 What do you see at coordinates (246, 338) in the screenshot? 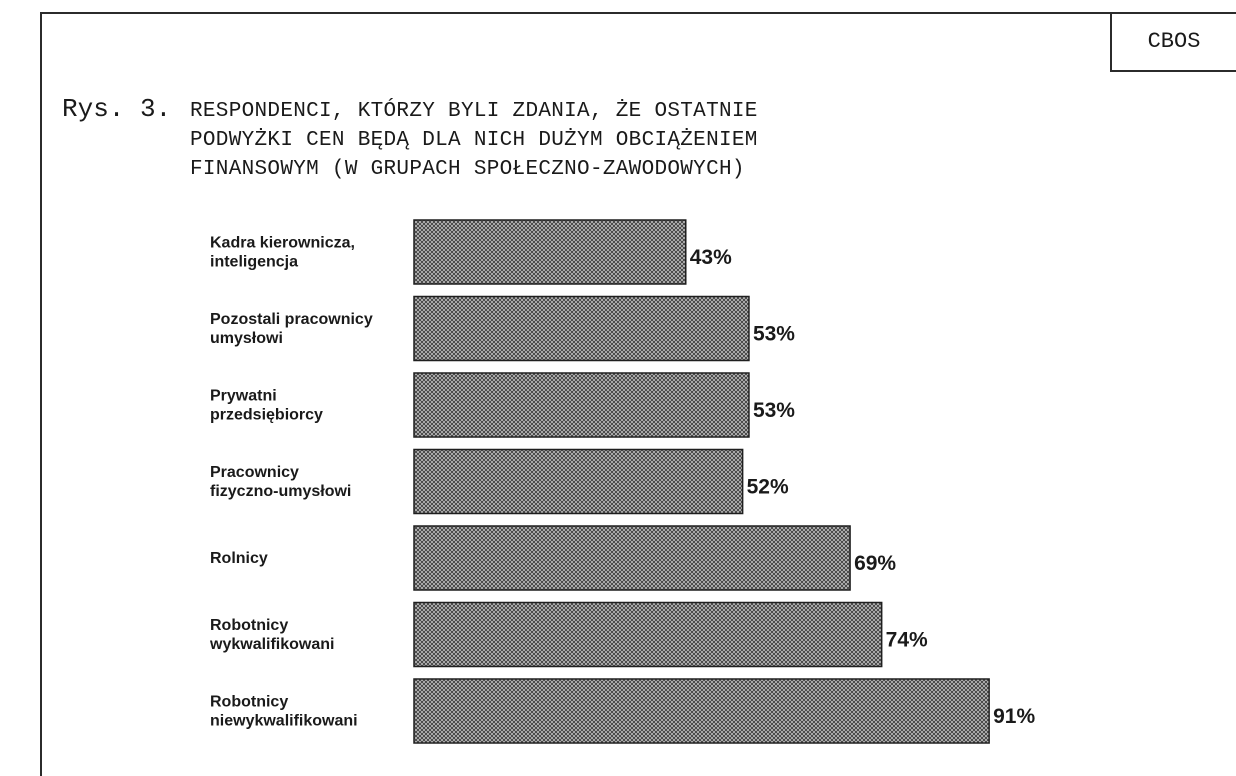
I see `category-label-line: umysłowi` at bounding box center [246, 338].